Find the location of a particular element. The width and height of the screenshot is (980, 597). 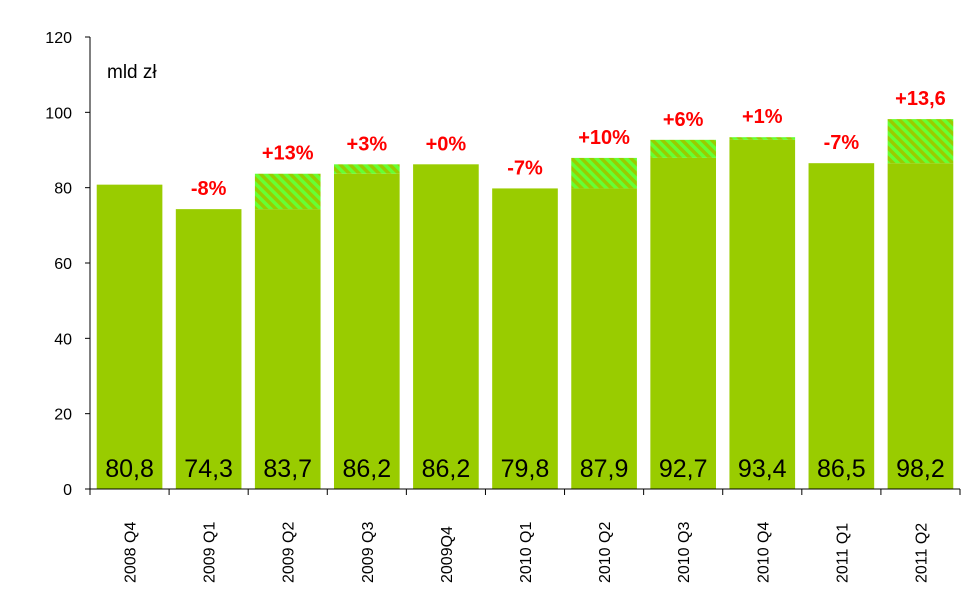

x-tick-label-3: 2009 Q3 is located at coordinates (368, 552).